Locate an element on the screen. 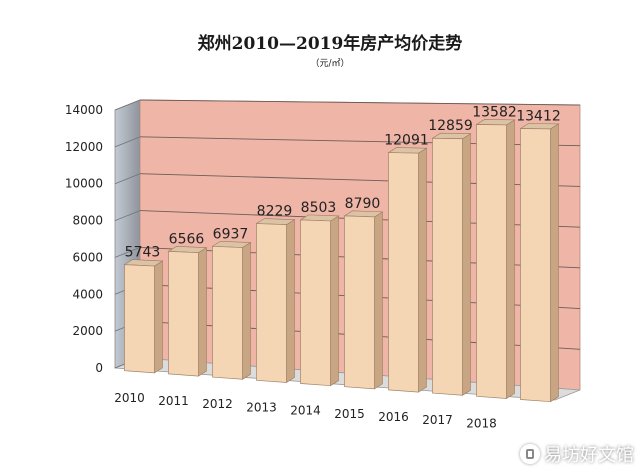  y-tick-label: 6000 is located at coordinates (87, 257).